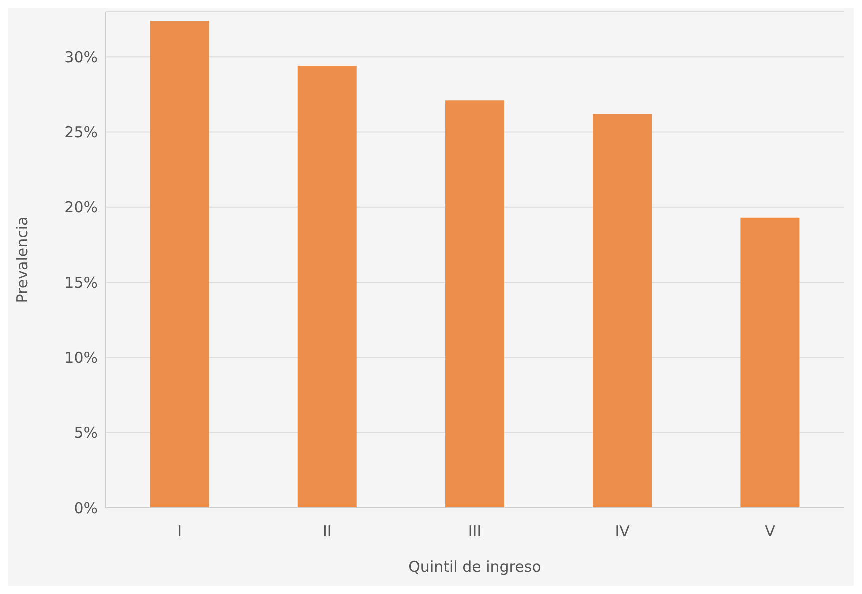  What do you see at coordinates (81, 207) in the screenshot?
I see `y-tick-label: 20%` at bounding box center [81, 207].